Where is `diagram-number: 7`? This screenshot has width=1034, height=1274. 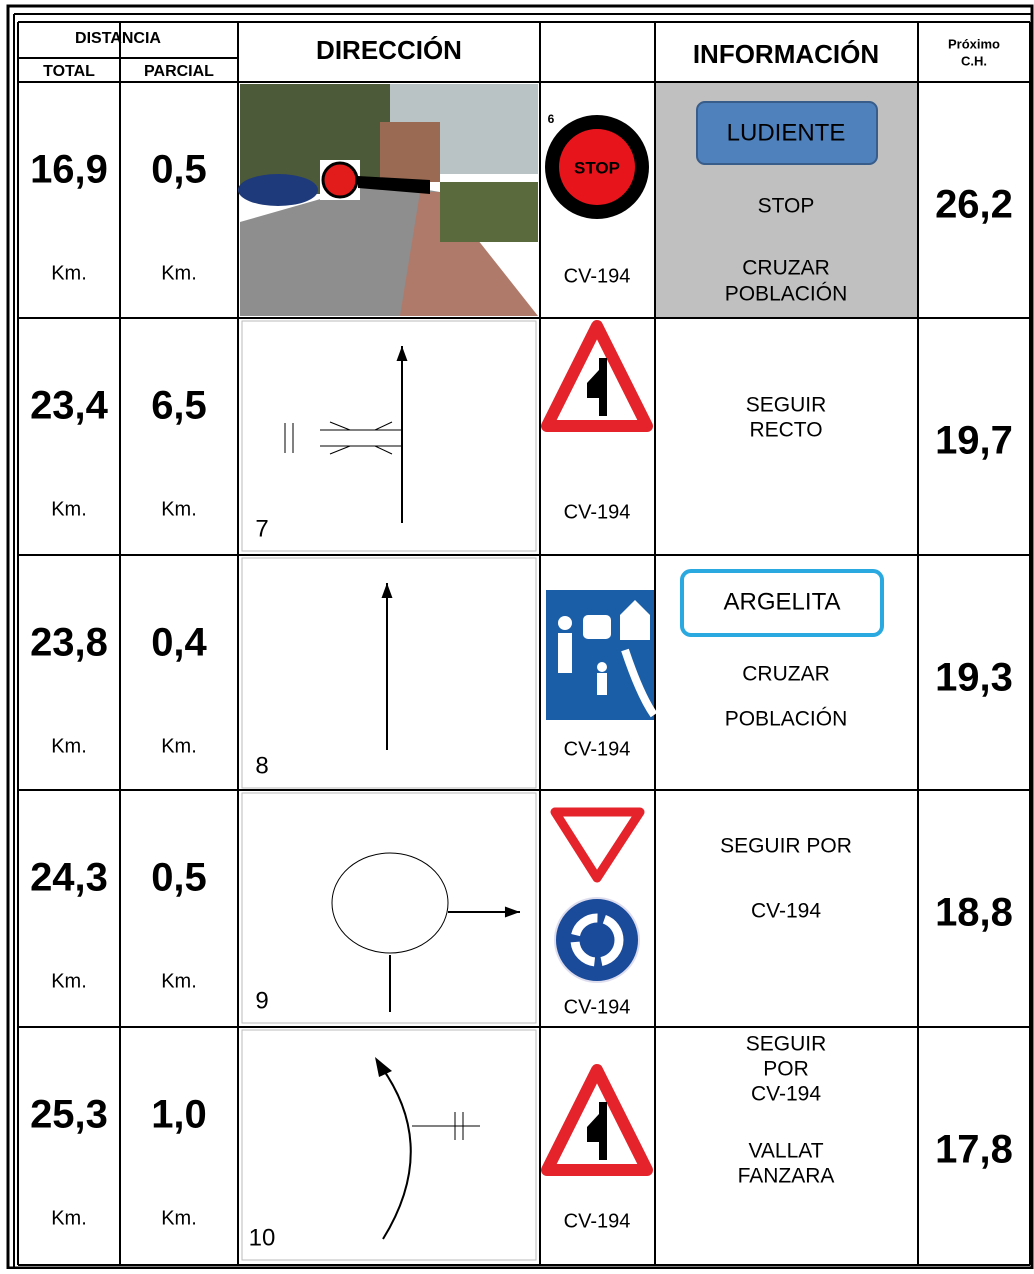
diagram-number: 7 is located at coordinates (261, 528).